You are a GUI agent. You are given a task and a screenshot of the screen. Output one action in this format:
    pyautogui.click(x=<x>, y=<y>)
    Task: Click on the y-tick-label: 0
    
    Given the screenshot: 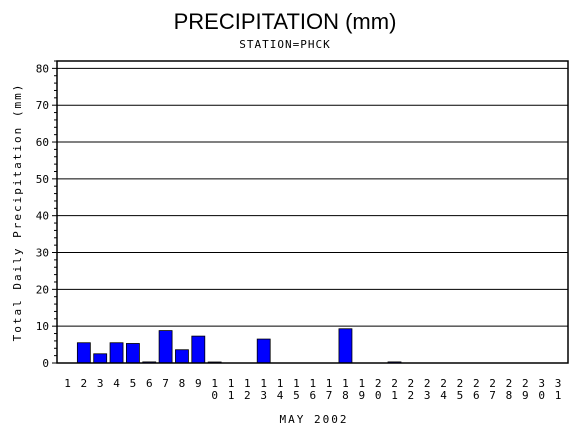 What is the action you would take?
    pyautogui.click(x=45, y=363)
    